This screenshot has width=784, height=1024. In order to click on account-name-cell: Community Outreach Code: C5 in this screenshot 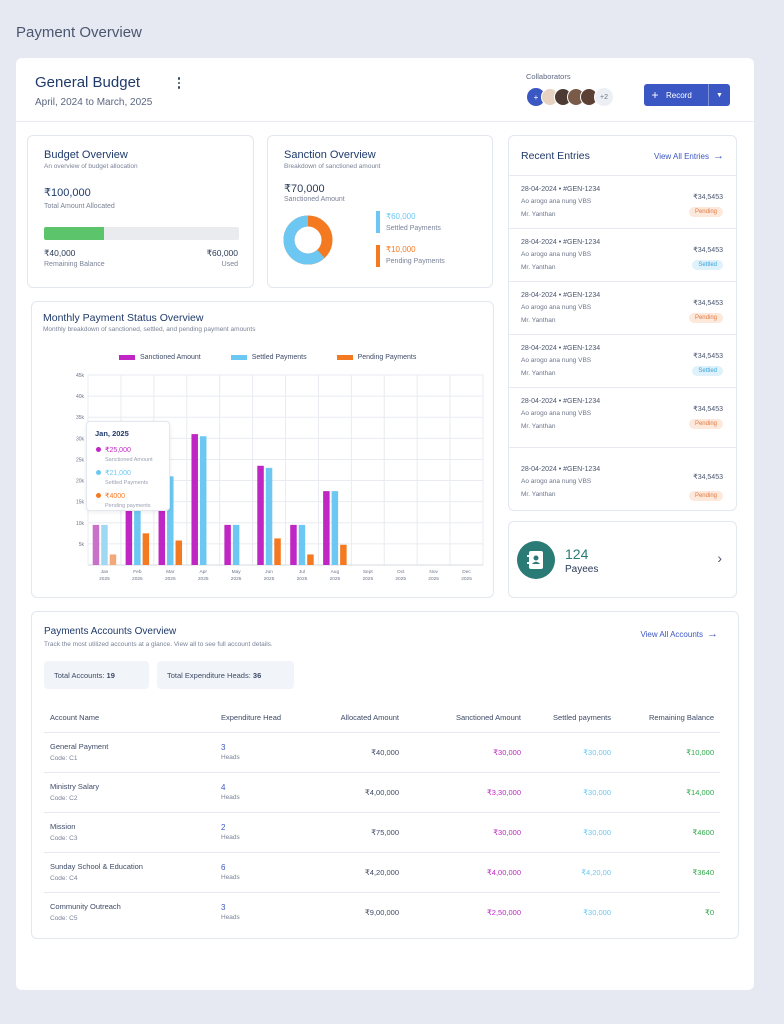, I will do `click(132, 911)`.